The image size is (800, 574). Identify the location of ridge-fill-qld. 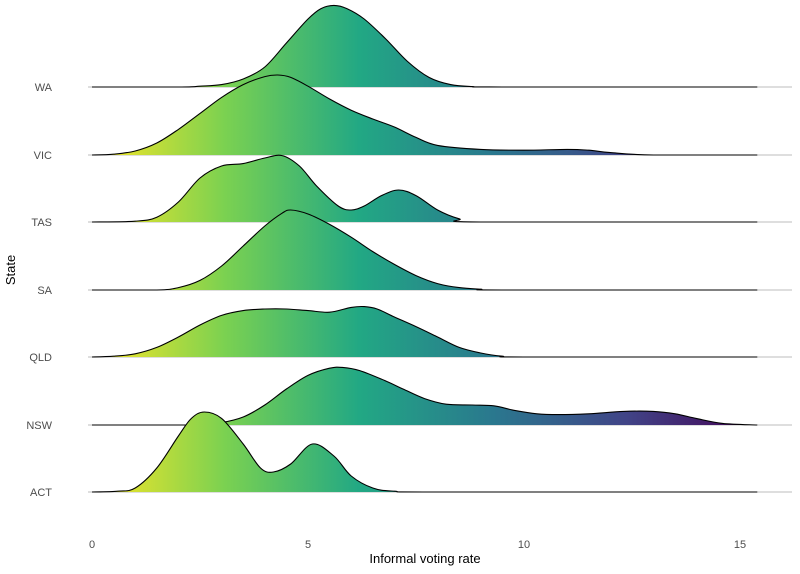
(425, 331).